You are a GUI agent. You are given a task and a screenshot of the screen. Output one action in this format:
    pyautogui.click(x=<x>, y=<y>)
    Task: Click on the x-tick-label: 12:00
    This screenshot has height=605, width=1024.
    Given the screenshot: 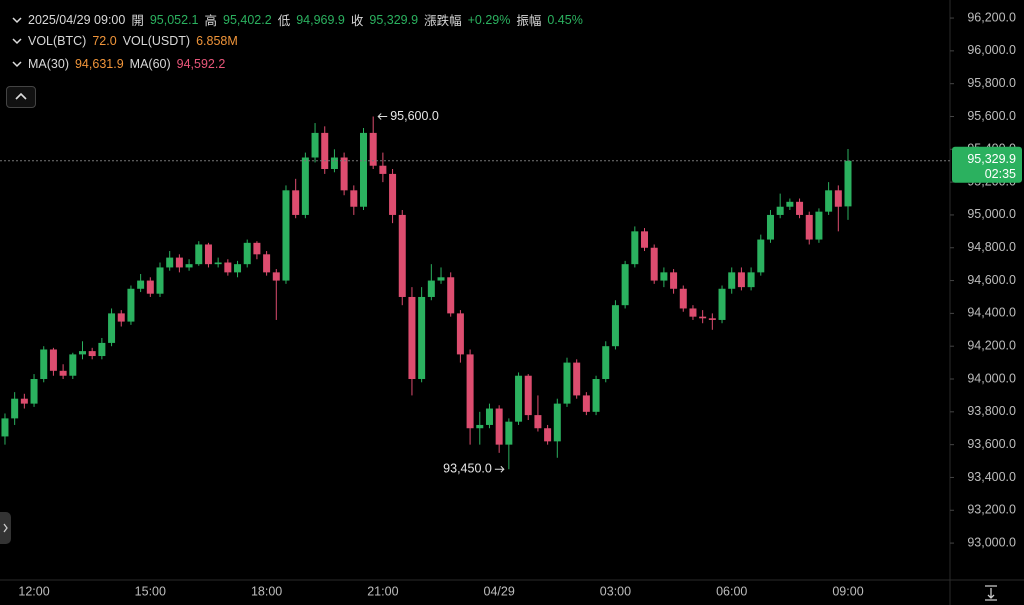 What is the action you would take?
    pyautogui.click(x=33, y=591)
    